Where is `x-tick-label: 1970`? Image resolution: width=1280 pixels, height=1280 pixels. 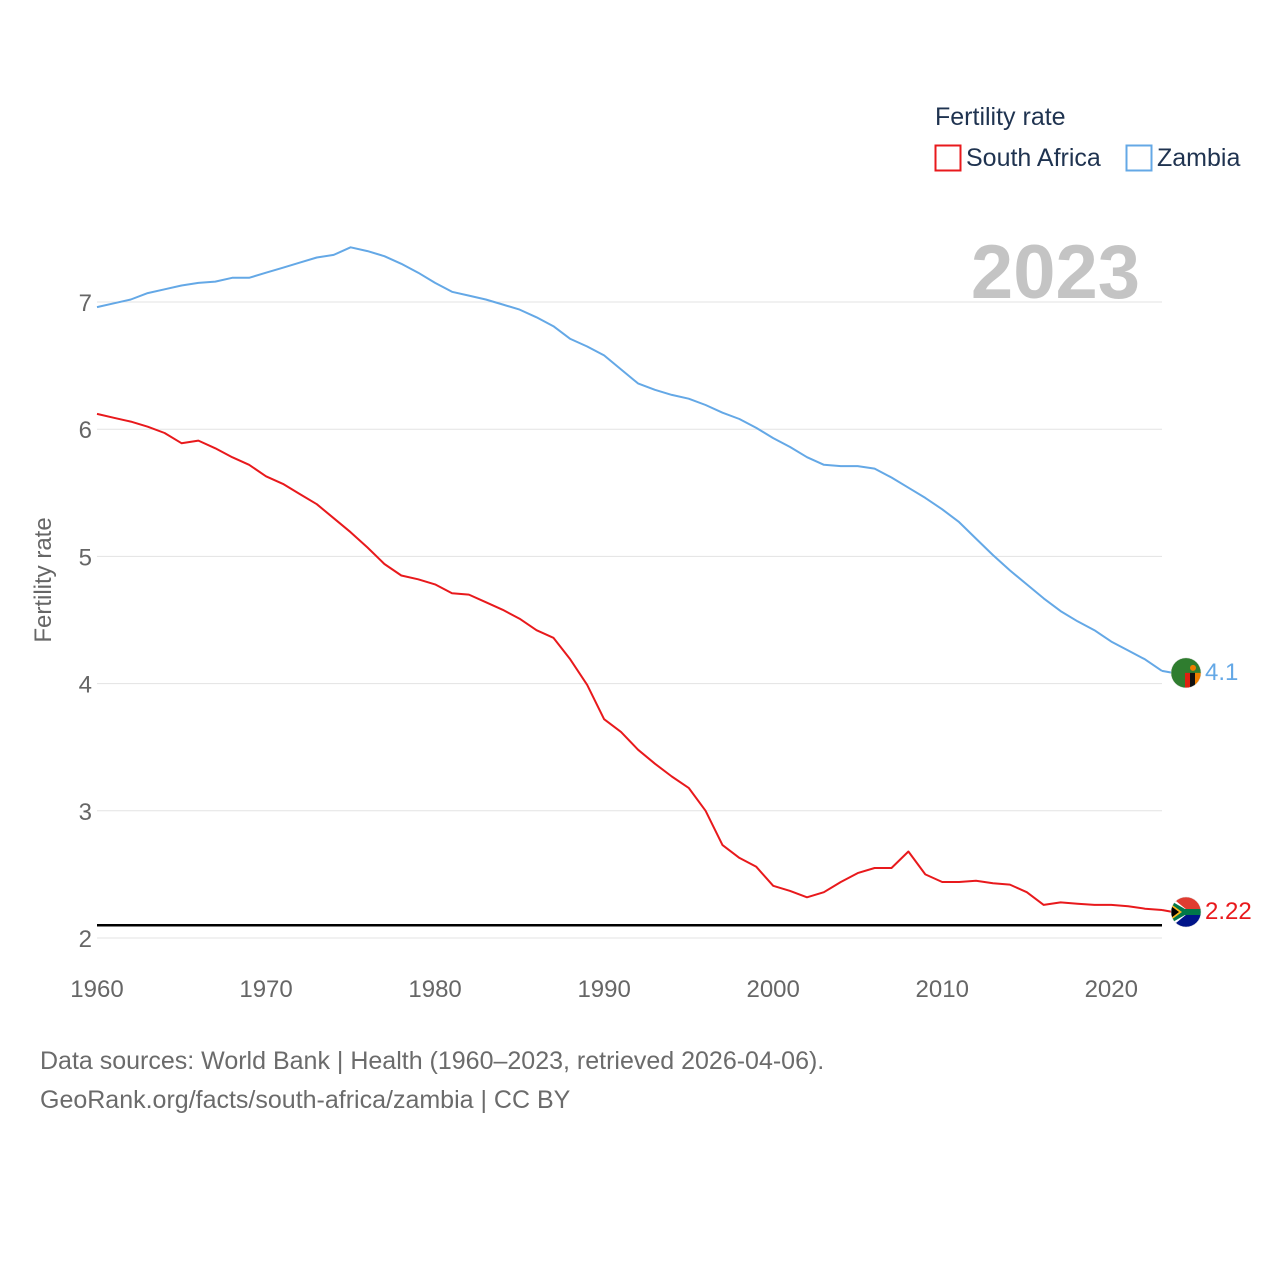
x-tick-label: 1970 is located at coordinates (265, 989).